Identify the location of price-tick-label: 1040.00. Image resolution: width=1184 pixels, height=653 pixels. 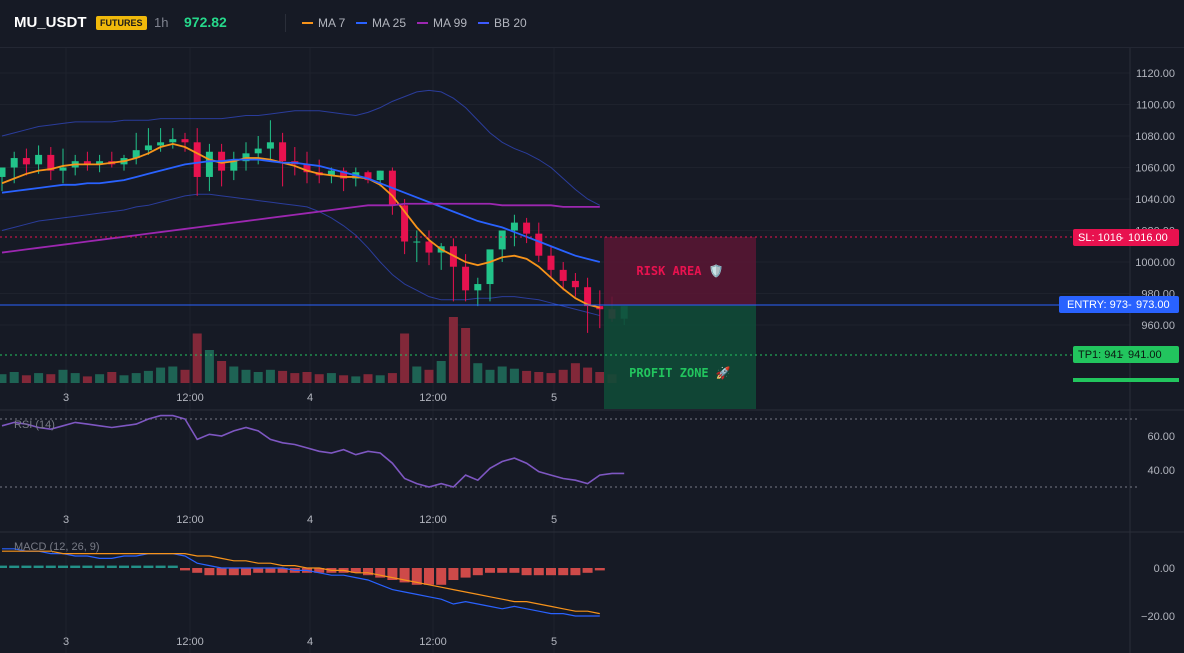
(1155, 200).